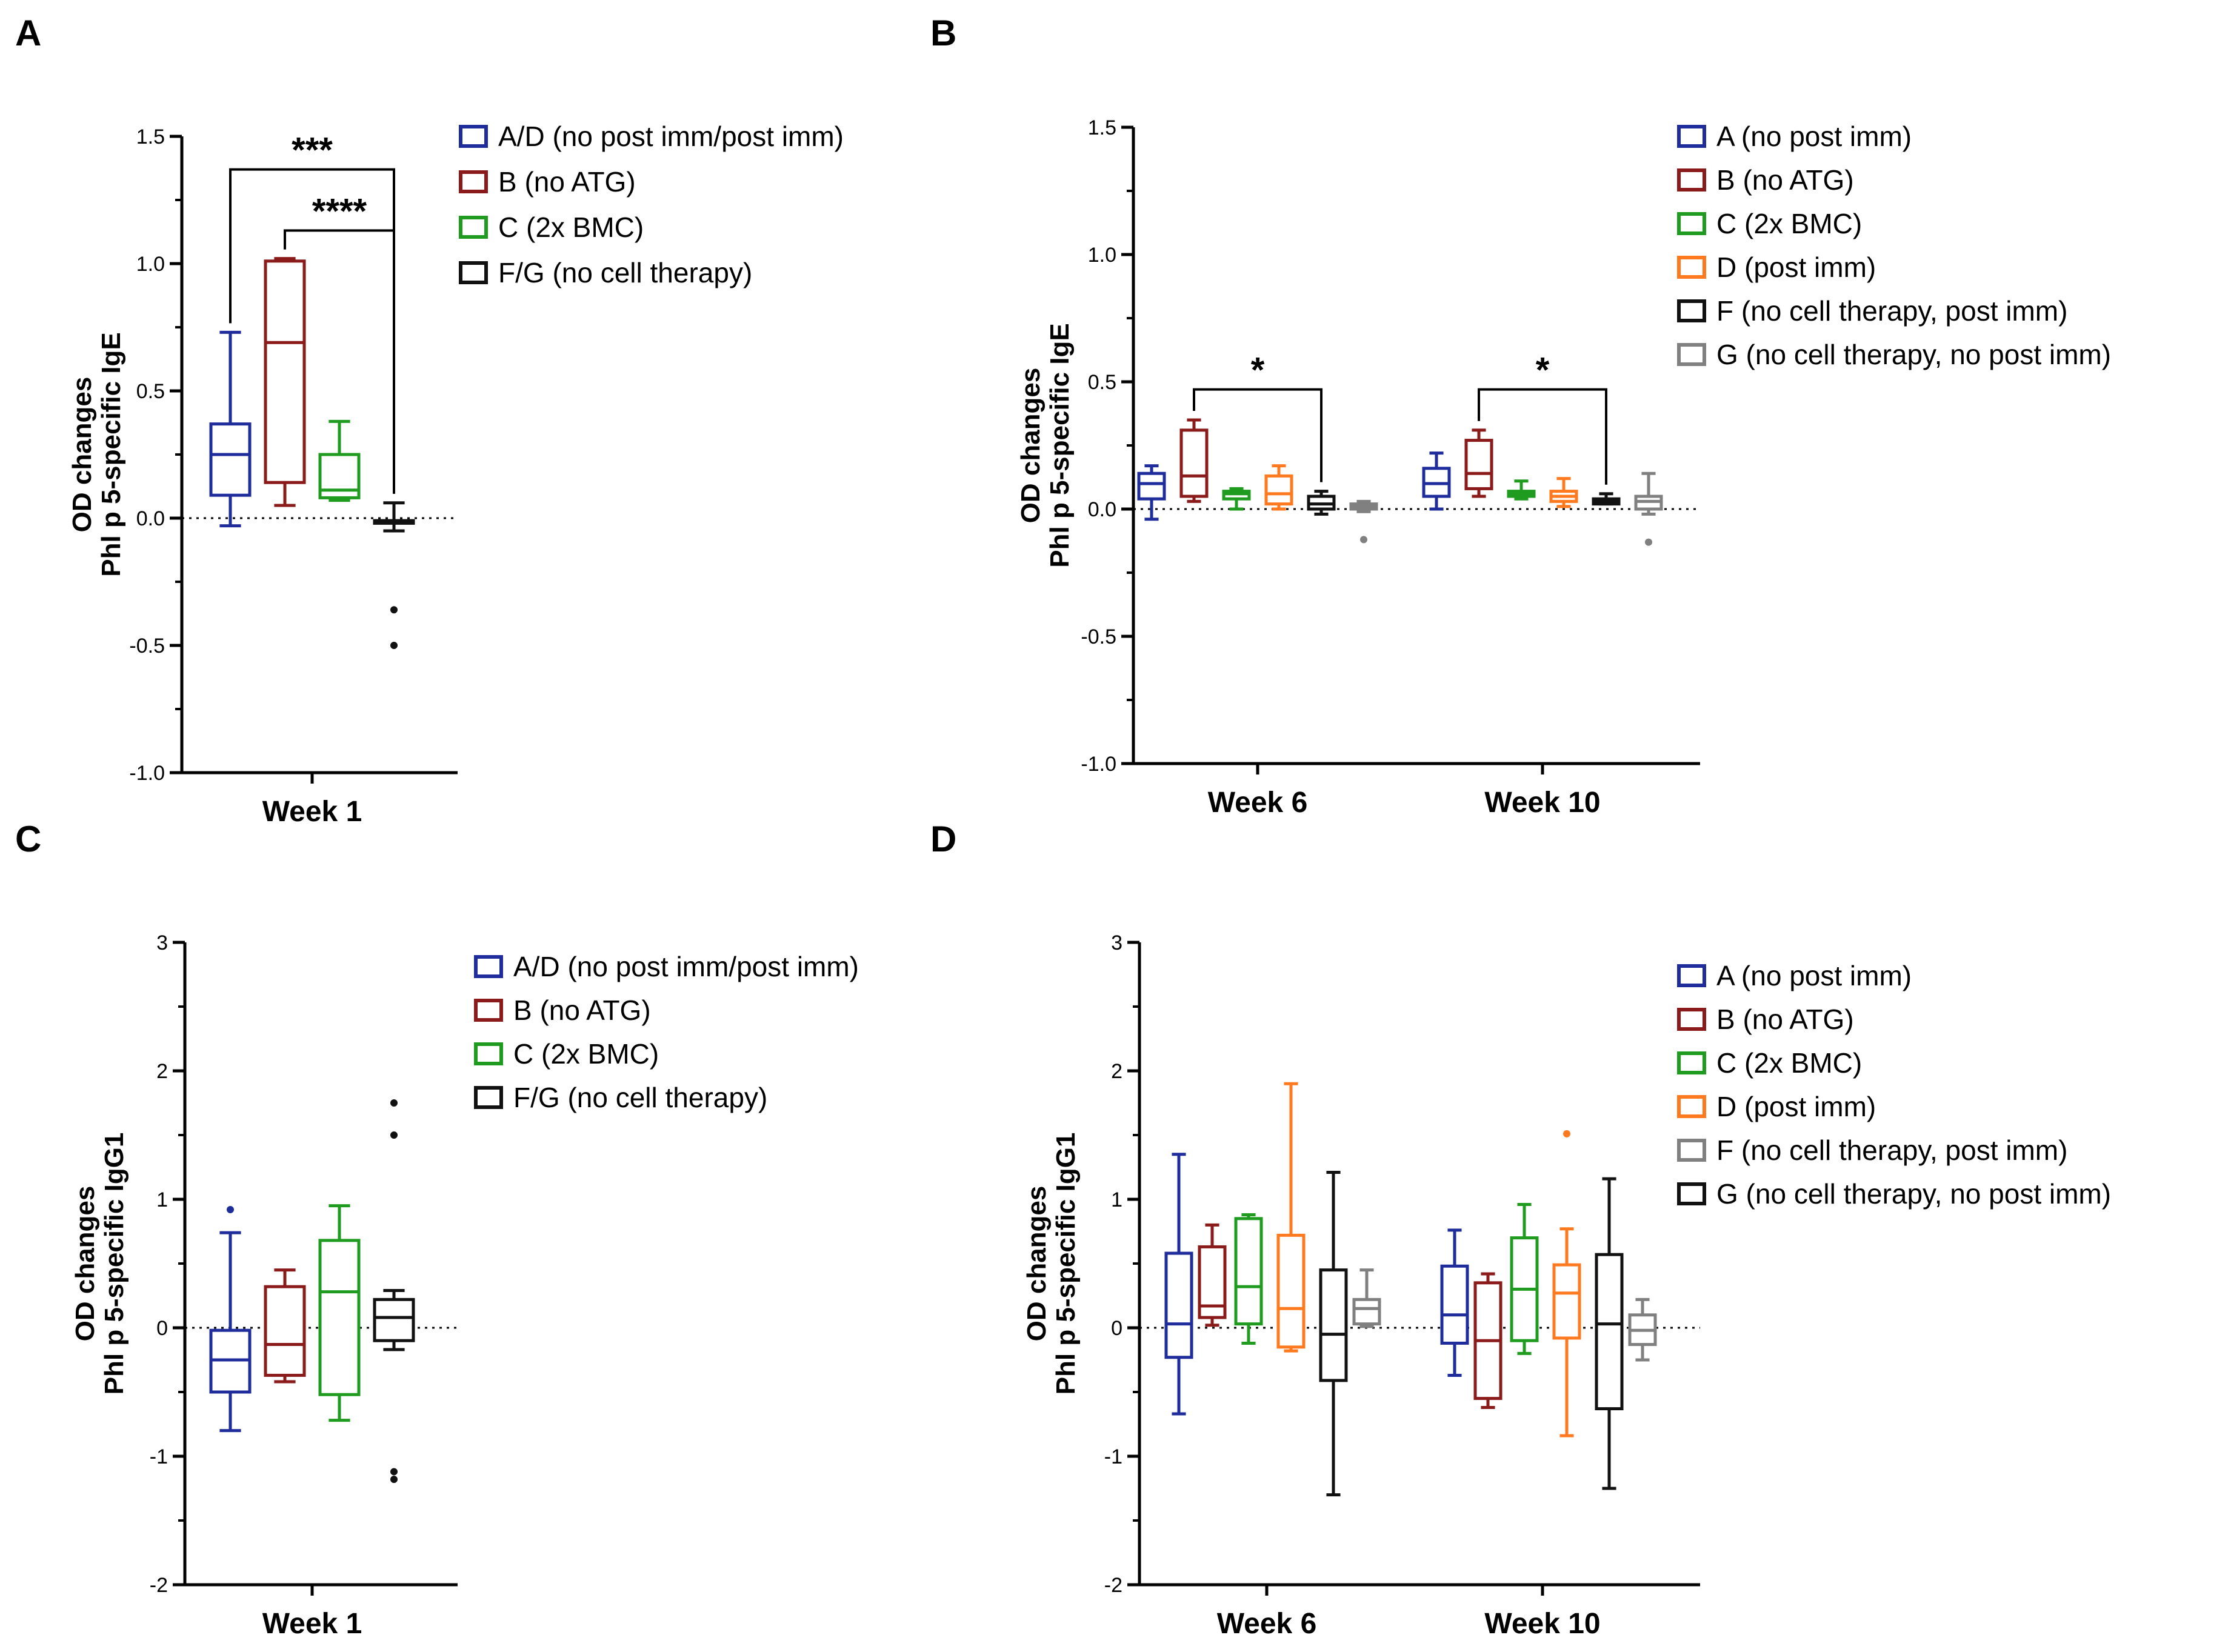  I want to click on y-tick-label: 0.5, so click(1102, 382).